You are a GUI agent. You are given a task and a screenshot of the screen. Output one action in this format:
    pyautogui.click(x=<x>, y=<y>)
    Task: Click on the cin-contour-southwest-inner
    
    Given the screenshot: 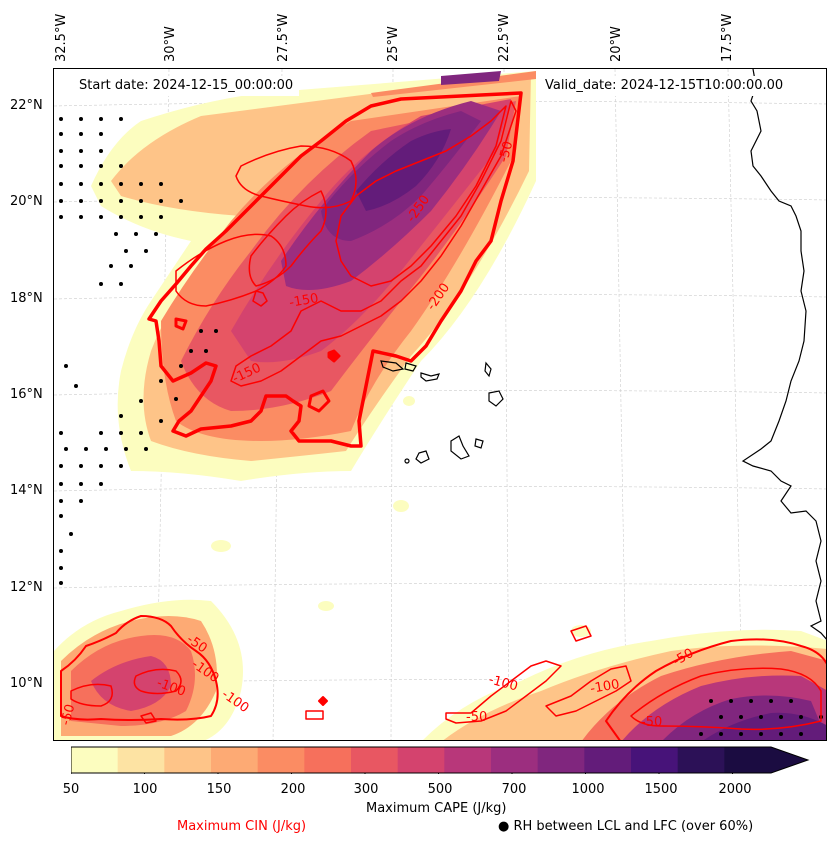 What is the action you would take?
    pyautogui.click(x=157, y=681)
    